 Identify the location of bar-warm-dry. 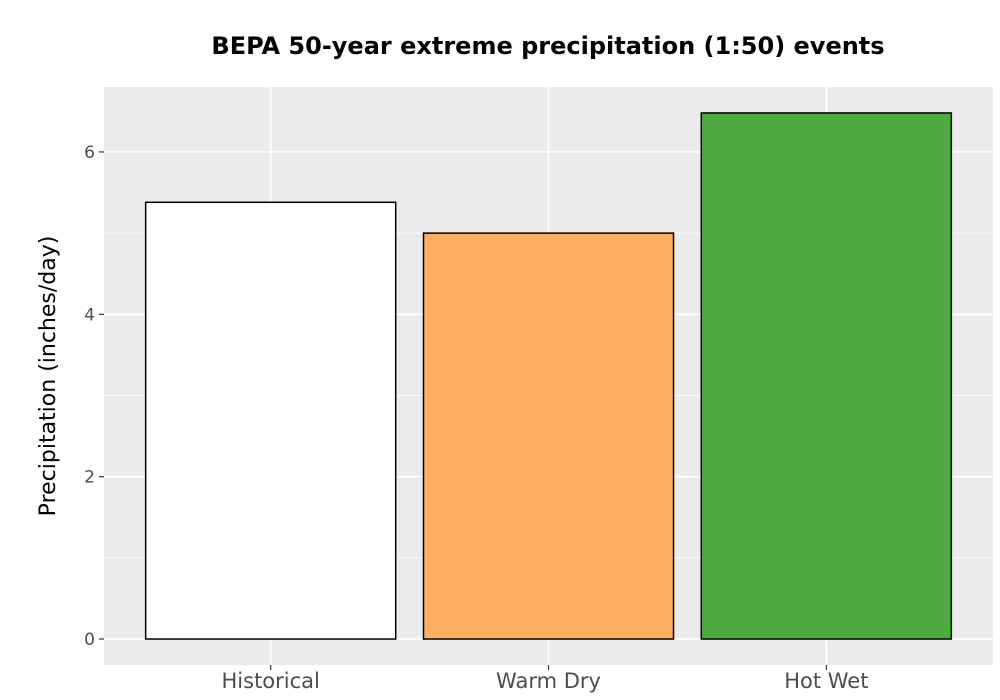
(548, 436).